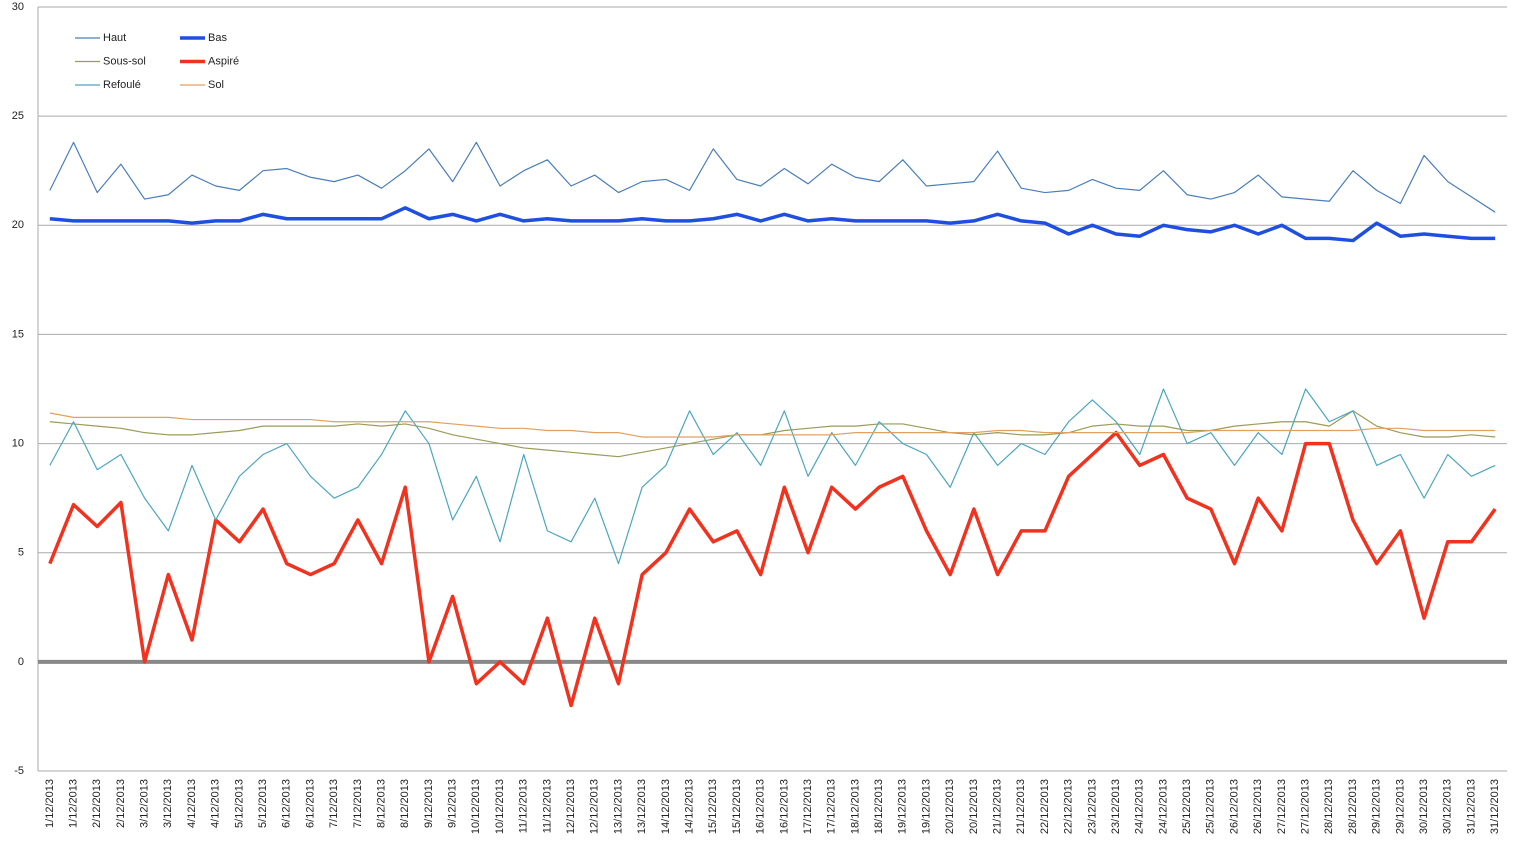 The height and width of the screenshot is (850, 1522). What do you see at coordinates (122, 85) in the screenshot?
I see `legend-label: Refoulé` at bounding box center [122, 85].